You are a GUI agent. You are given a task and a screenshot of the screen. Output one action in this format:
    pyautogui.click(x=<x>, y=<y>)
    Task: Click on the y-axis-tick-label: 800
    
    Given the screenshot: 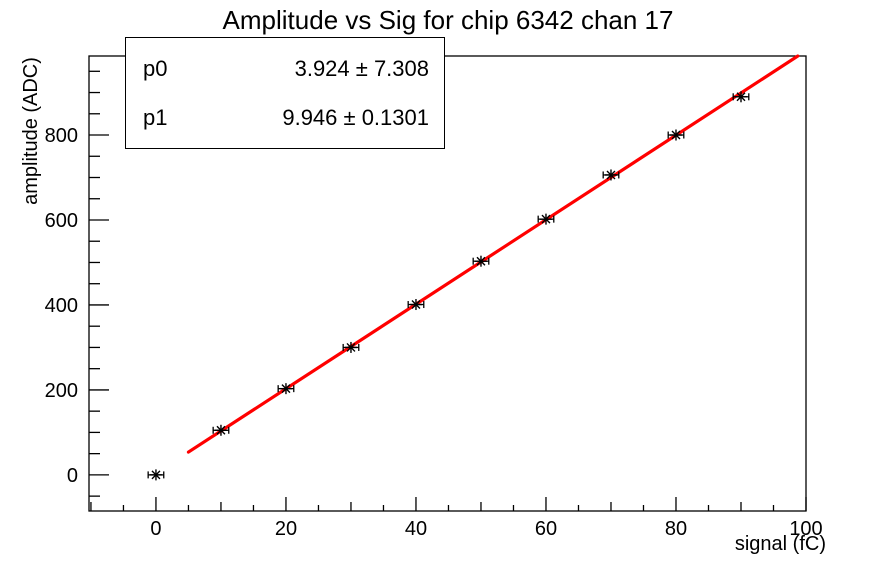 What is the action you would take?
    pyautogui.click(x=61, y=136)
    